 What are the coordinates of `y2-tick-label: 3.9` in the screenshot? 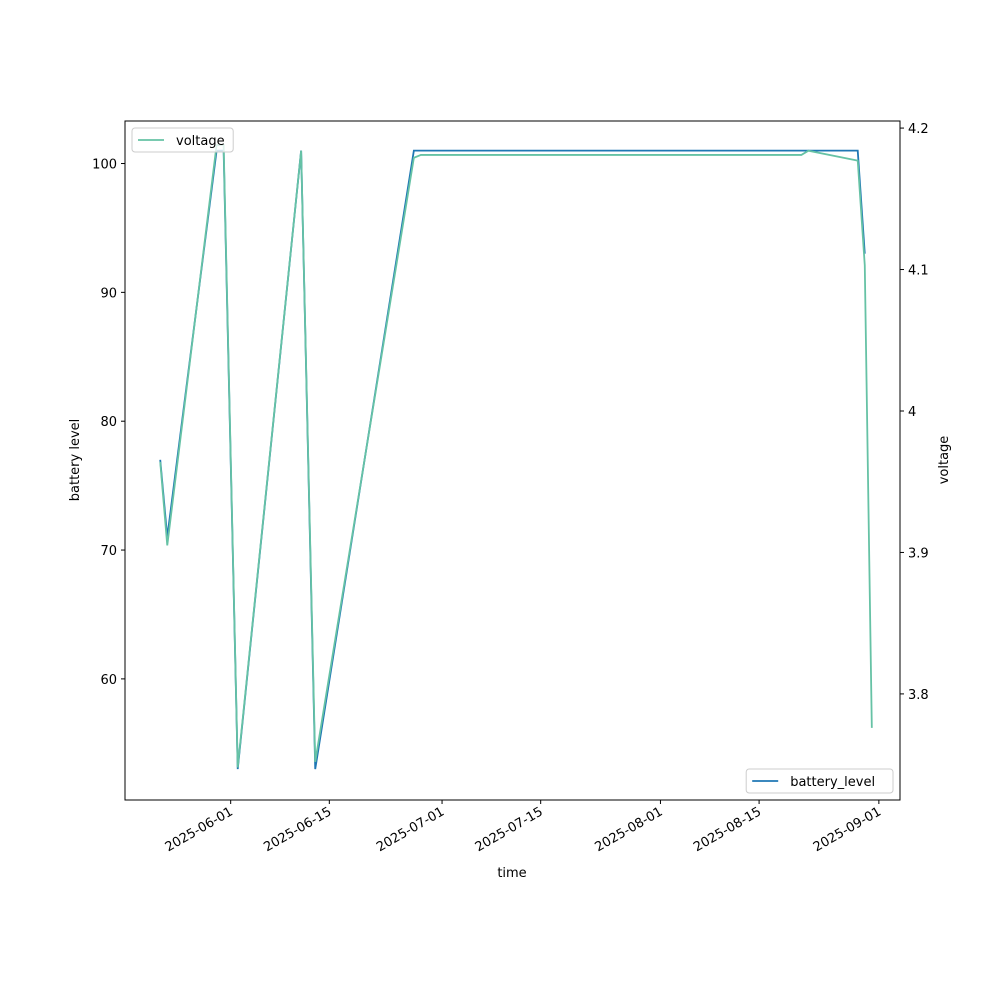 It's located at (918, 553).